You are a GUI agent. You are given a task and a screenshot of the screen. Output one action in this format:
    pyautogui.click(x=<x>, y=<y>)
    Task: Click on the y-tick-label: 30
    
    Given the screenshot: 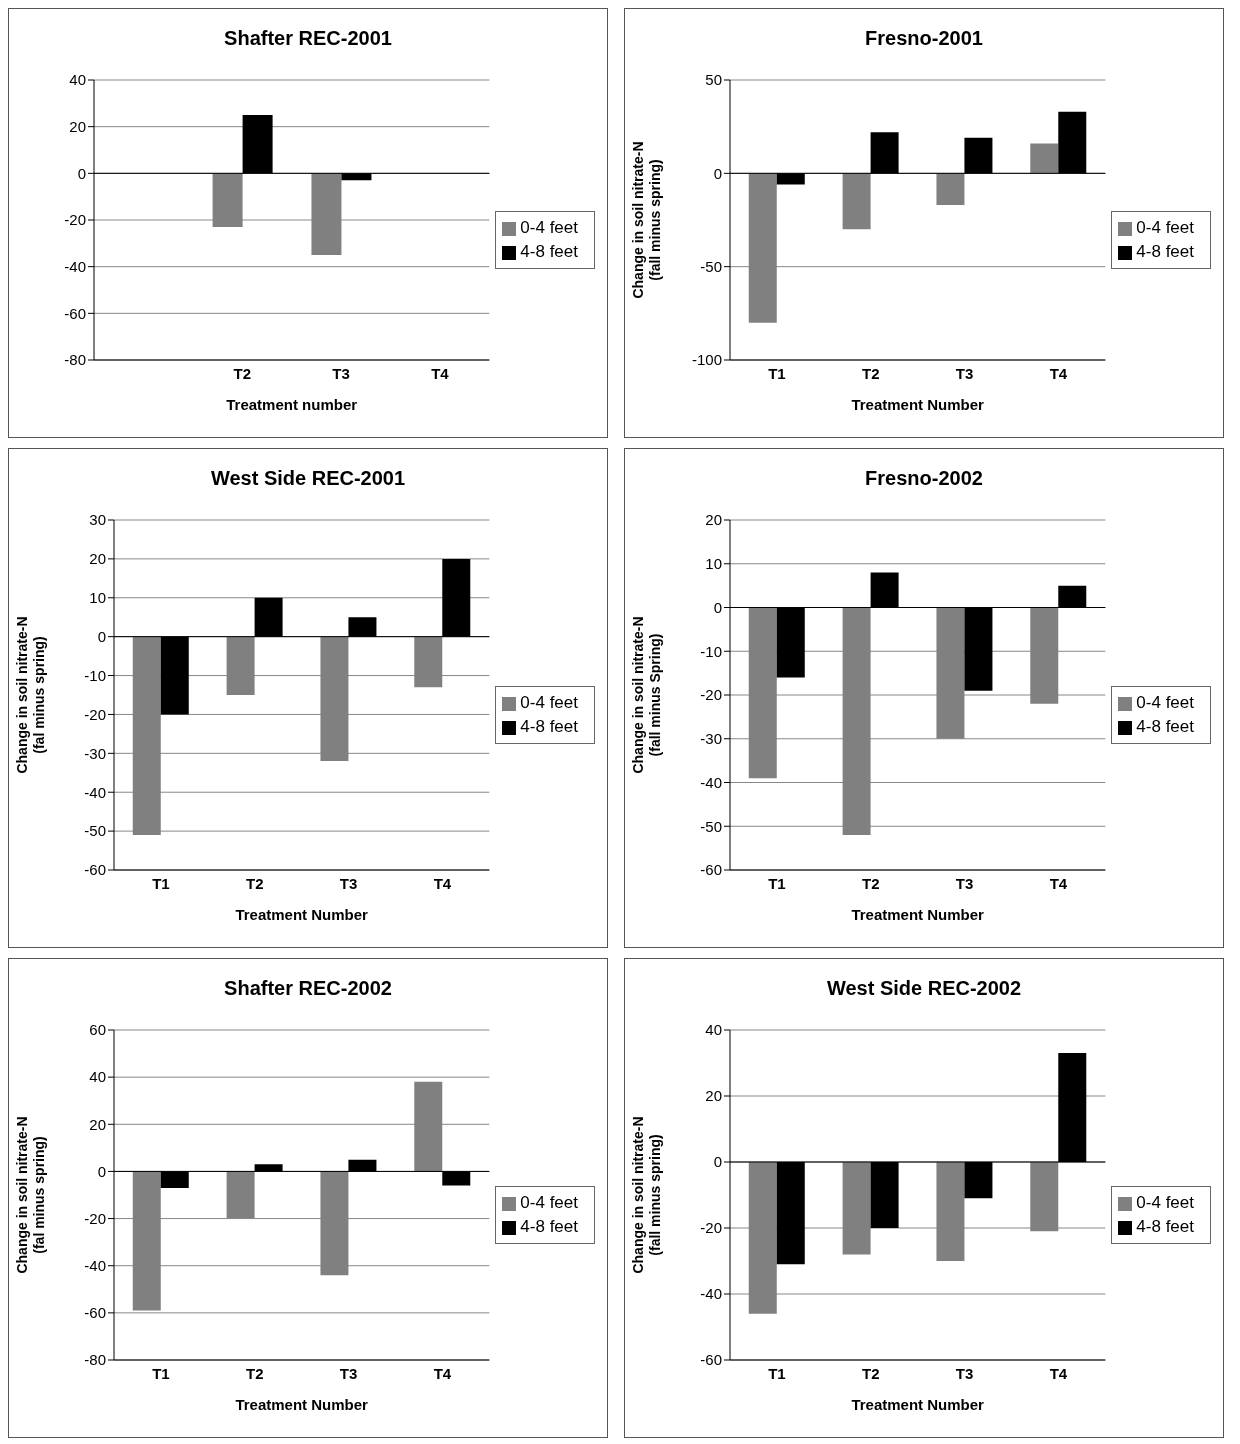 What is the action you would take?
    pyautogui.click(x=97, y=520)
    